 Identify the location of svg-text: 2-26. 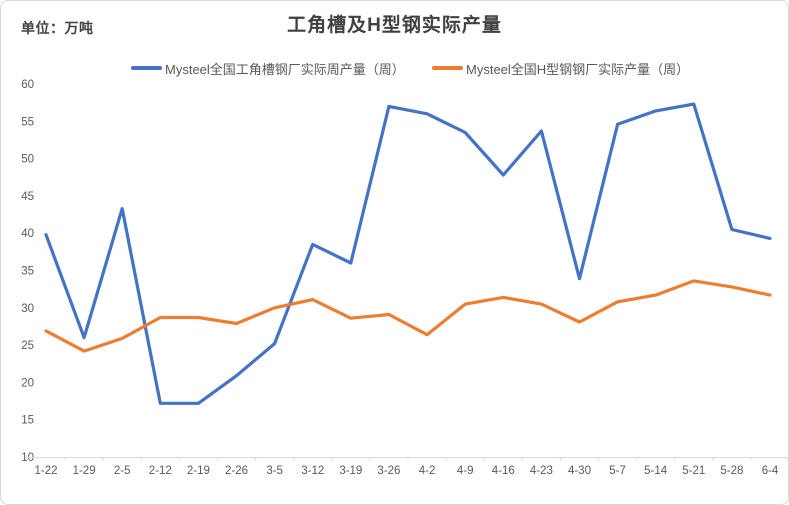
(236, 471).